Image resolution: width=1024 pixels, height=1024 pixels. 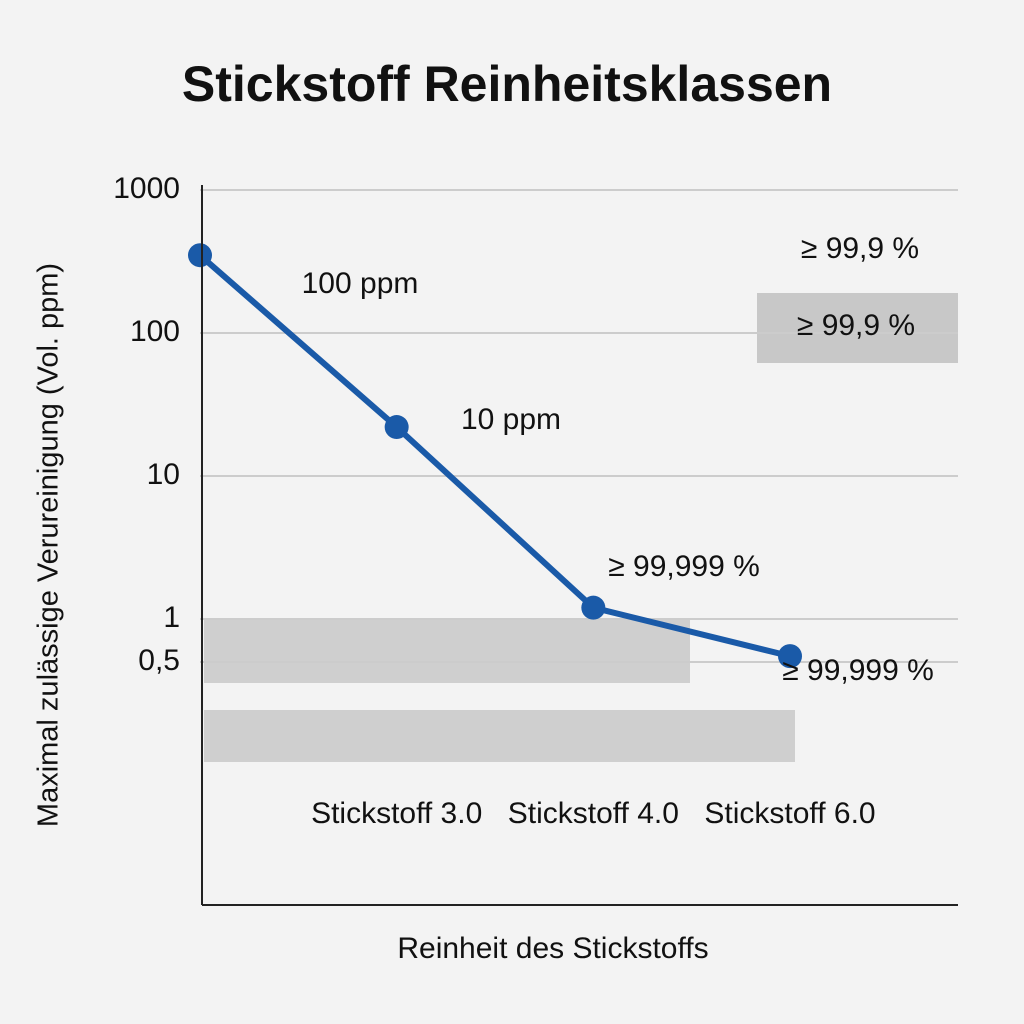 I want to click on y-tick-label: 0,5, so click(x=159, y=660).